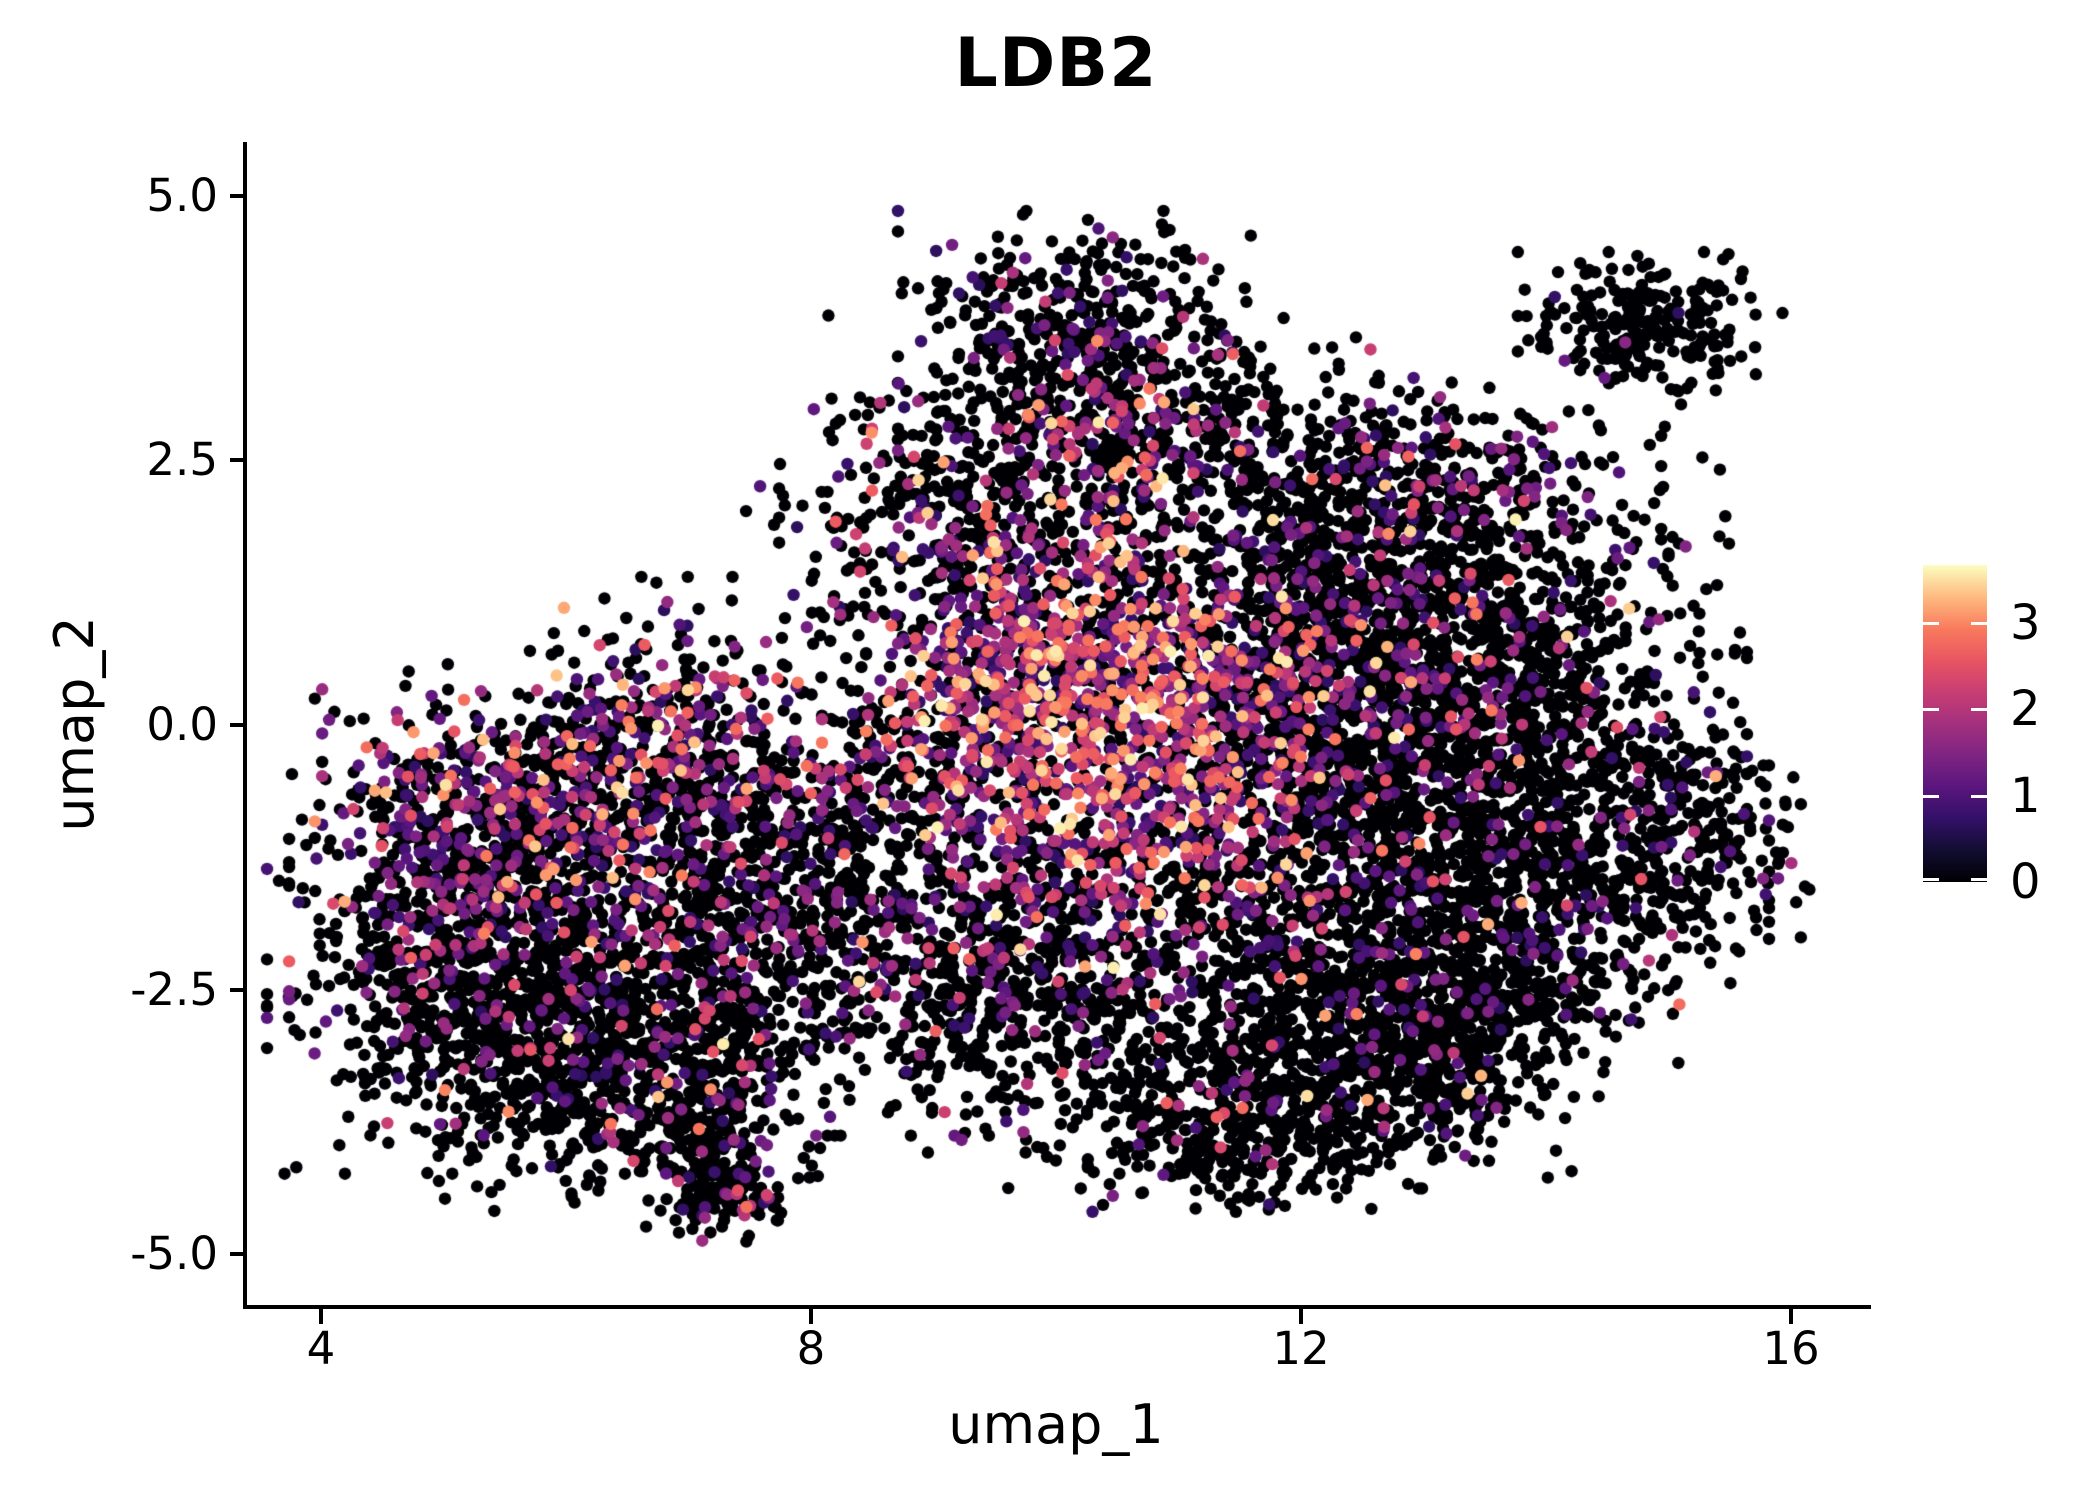  What do you see at coordinates (321, 1348) in the screenshot?
I see `x-tick-label: 4` at bounding box center [321, 1348].